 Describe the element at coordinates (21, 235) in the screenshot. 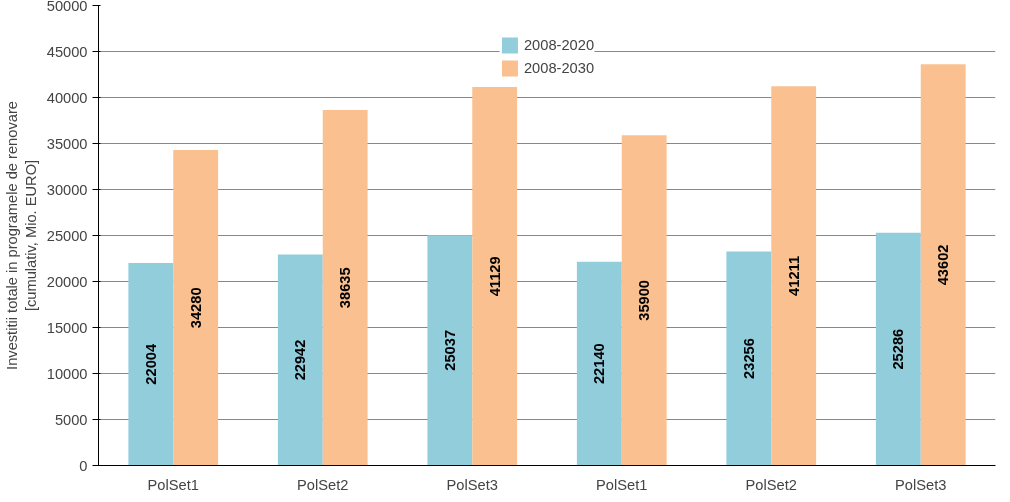

I see `y-axis-title: Investitii totale in programele de renovare [cumulativ, Mio. EURO]` at that location.